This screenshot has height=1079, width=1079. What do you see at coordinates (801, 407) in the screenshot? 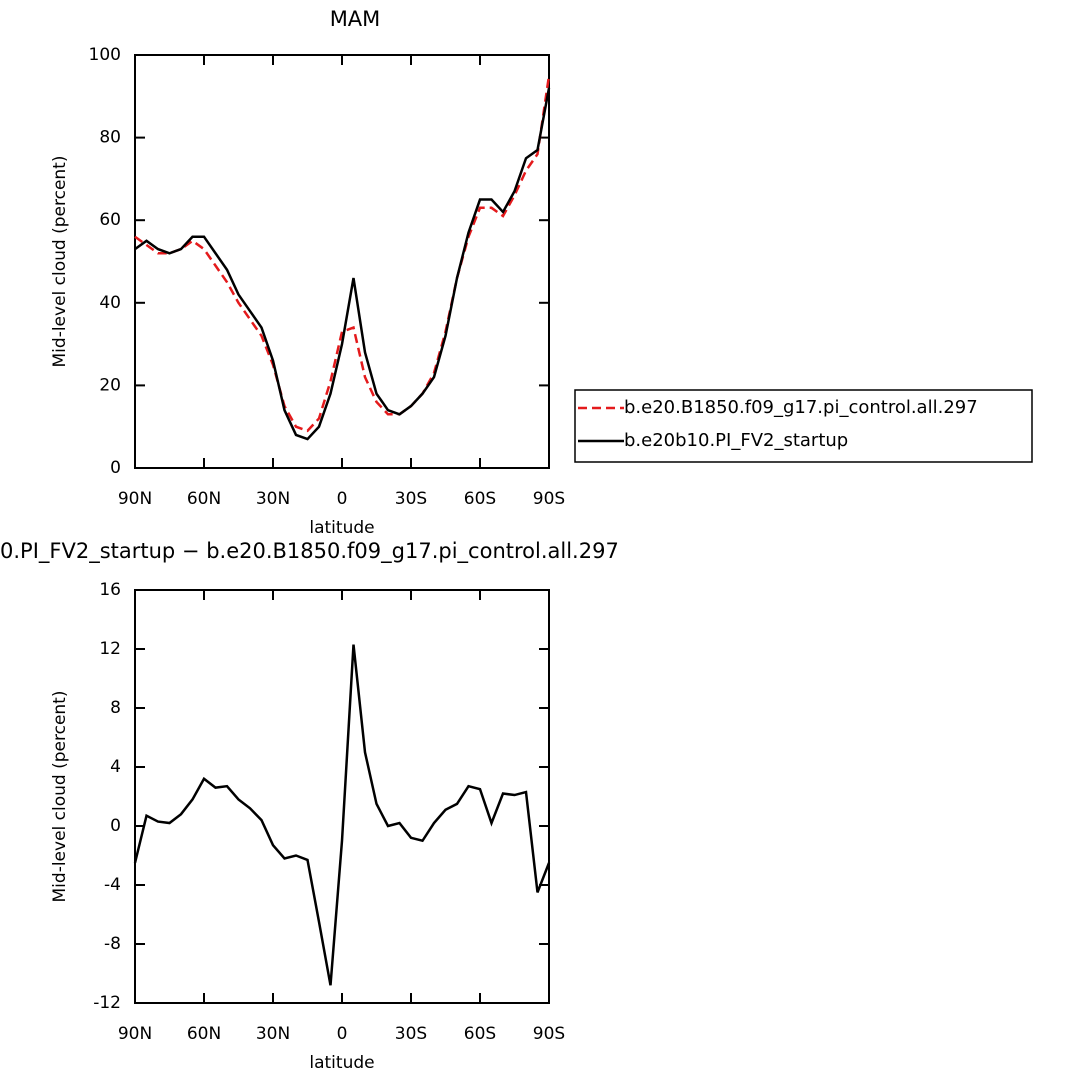
I see `legend-label: b.e20.B1850.f09_g17.pi_control.all.297` at bounding box center [801, 407].